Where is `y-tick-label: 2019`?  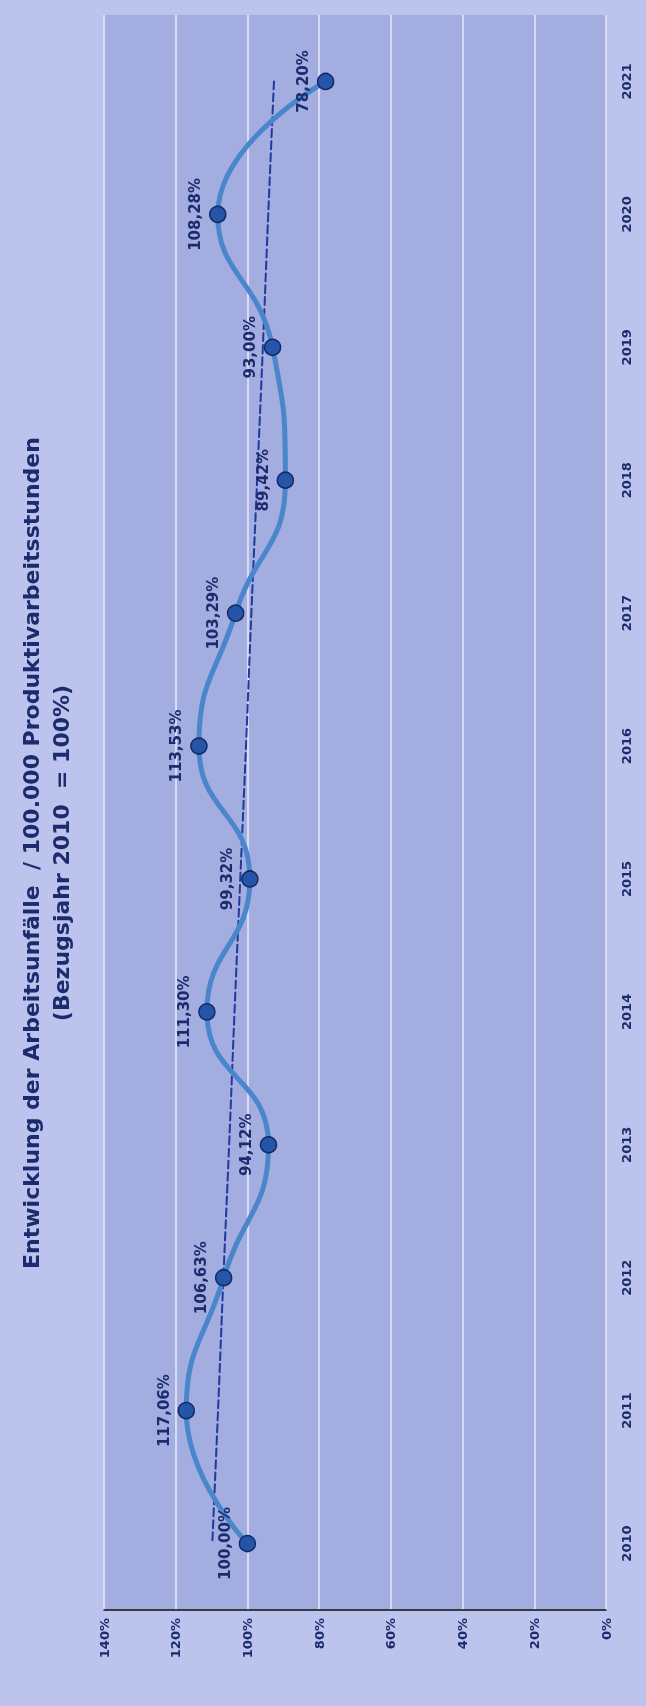
y-tick-label: 2019 is located at coordinates (626, 347).